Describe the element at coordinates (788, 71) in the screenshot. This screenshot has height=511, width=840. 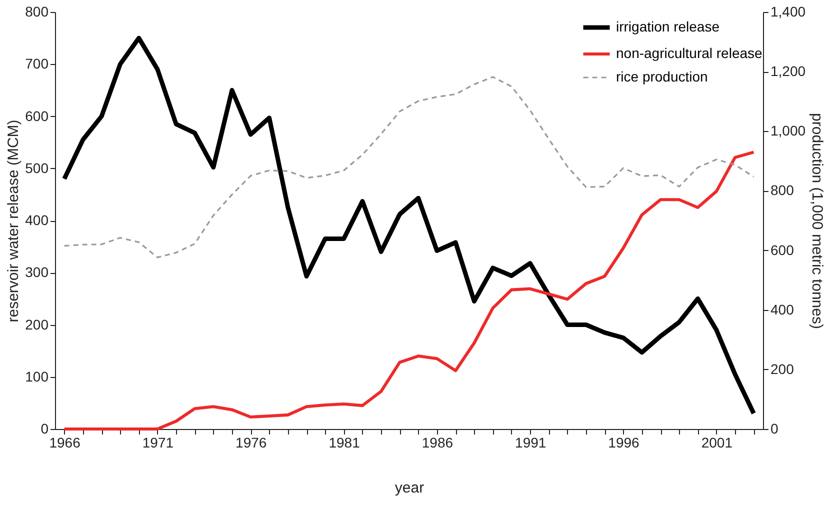
I see `y2-tick-label: 1,200` at that location.